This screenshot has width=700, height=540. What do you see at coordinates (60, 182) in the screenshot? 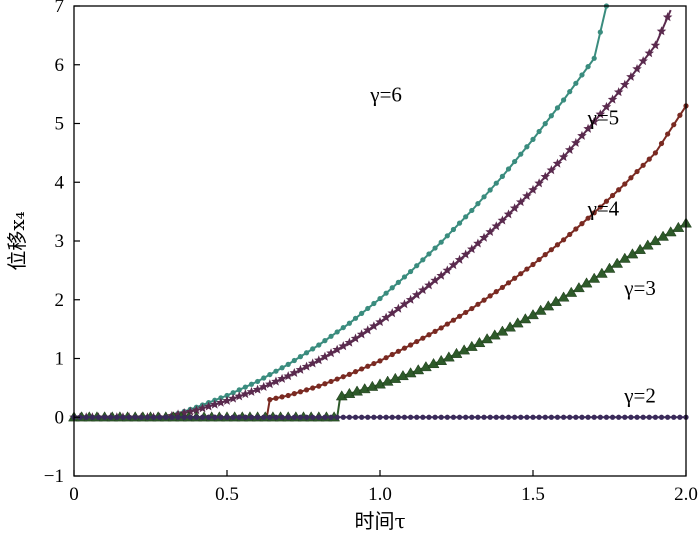
I see `y-tick-label: 4` at bounding box center [60, 182].